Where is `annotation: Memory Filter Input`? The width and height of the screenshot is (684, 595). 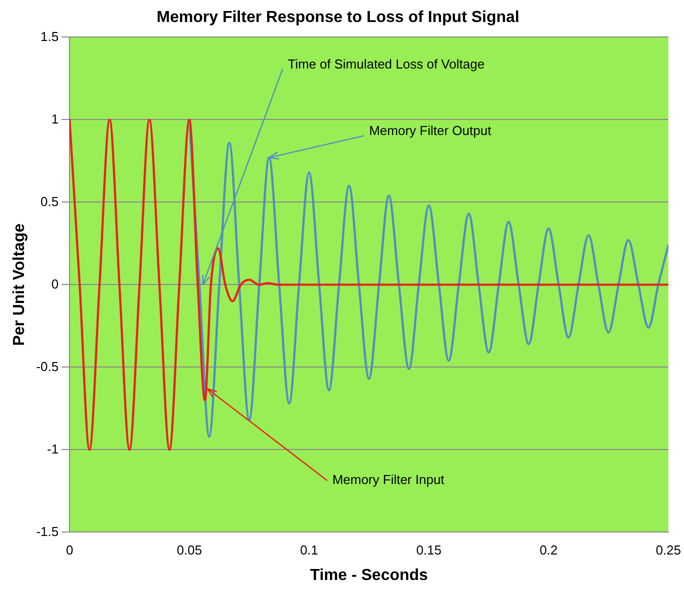 annotation: Memory Filter Input is located at coordinates (388, 480).